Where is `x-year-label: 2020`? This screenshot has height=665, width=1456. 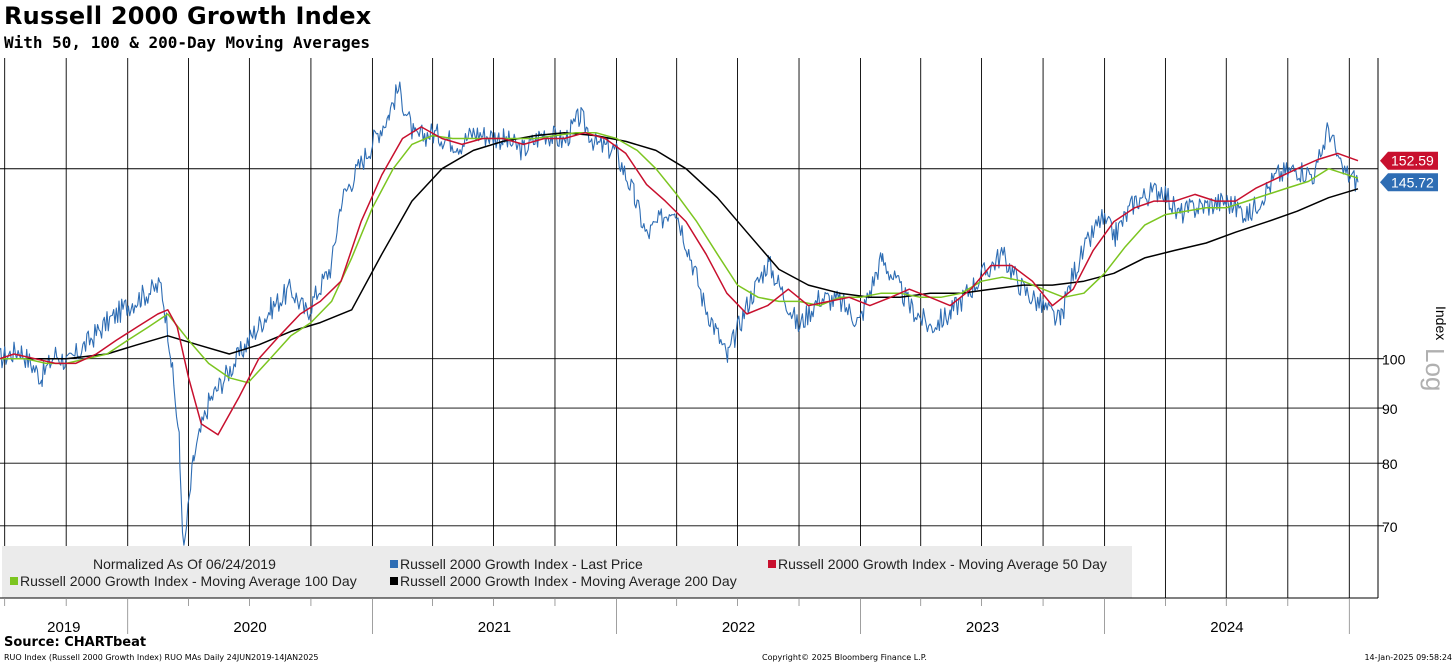 x-year-label: 2020 is located at coordinates (249, 627).